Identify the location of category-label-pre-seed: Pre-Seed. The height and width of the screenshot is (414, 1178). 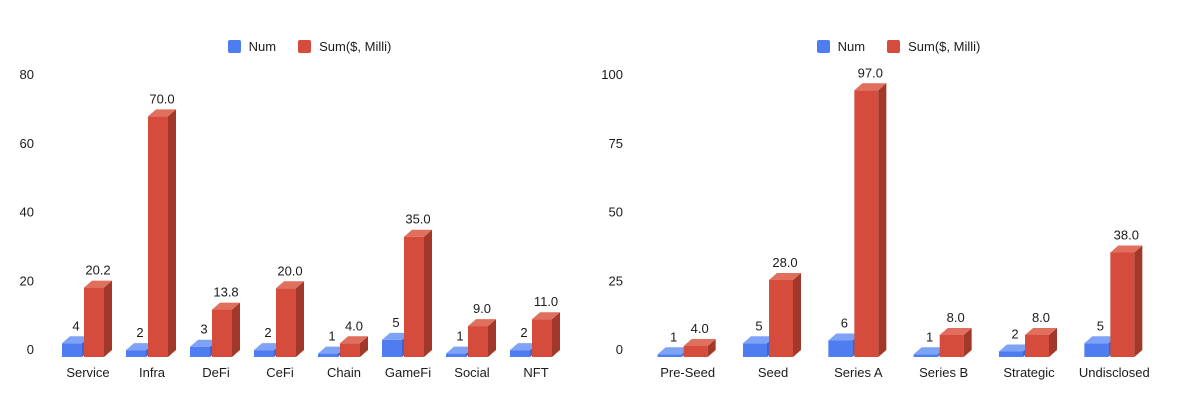
(687, 372).